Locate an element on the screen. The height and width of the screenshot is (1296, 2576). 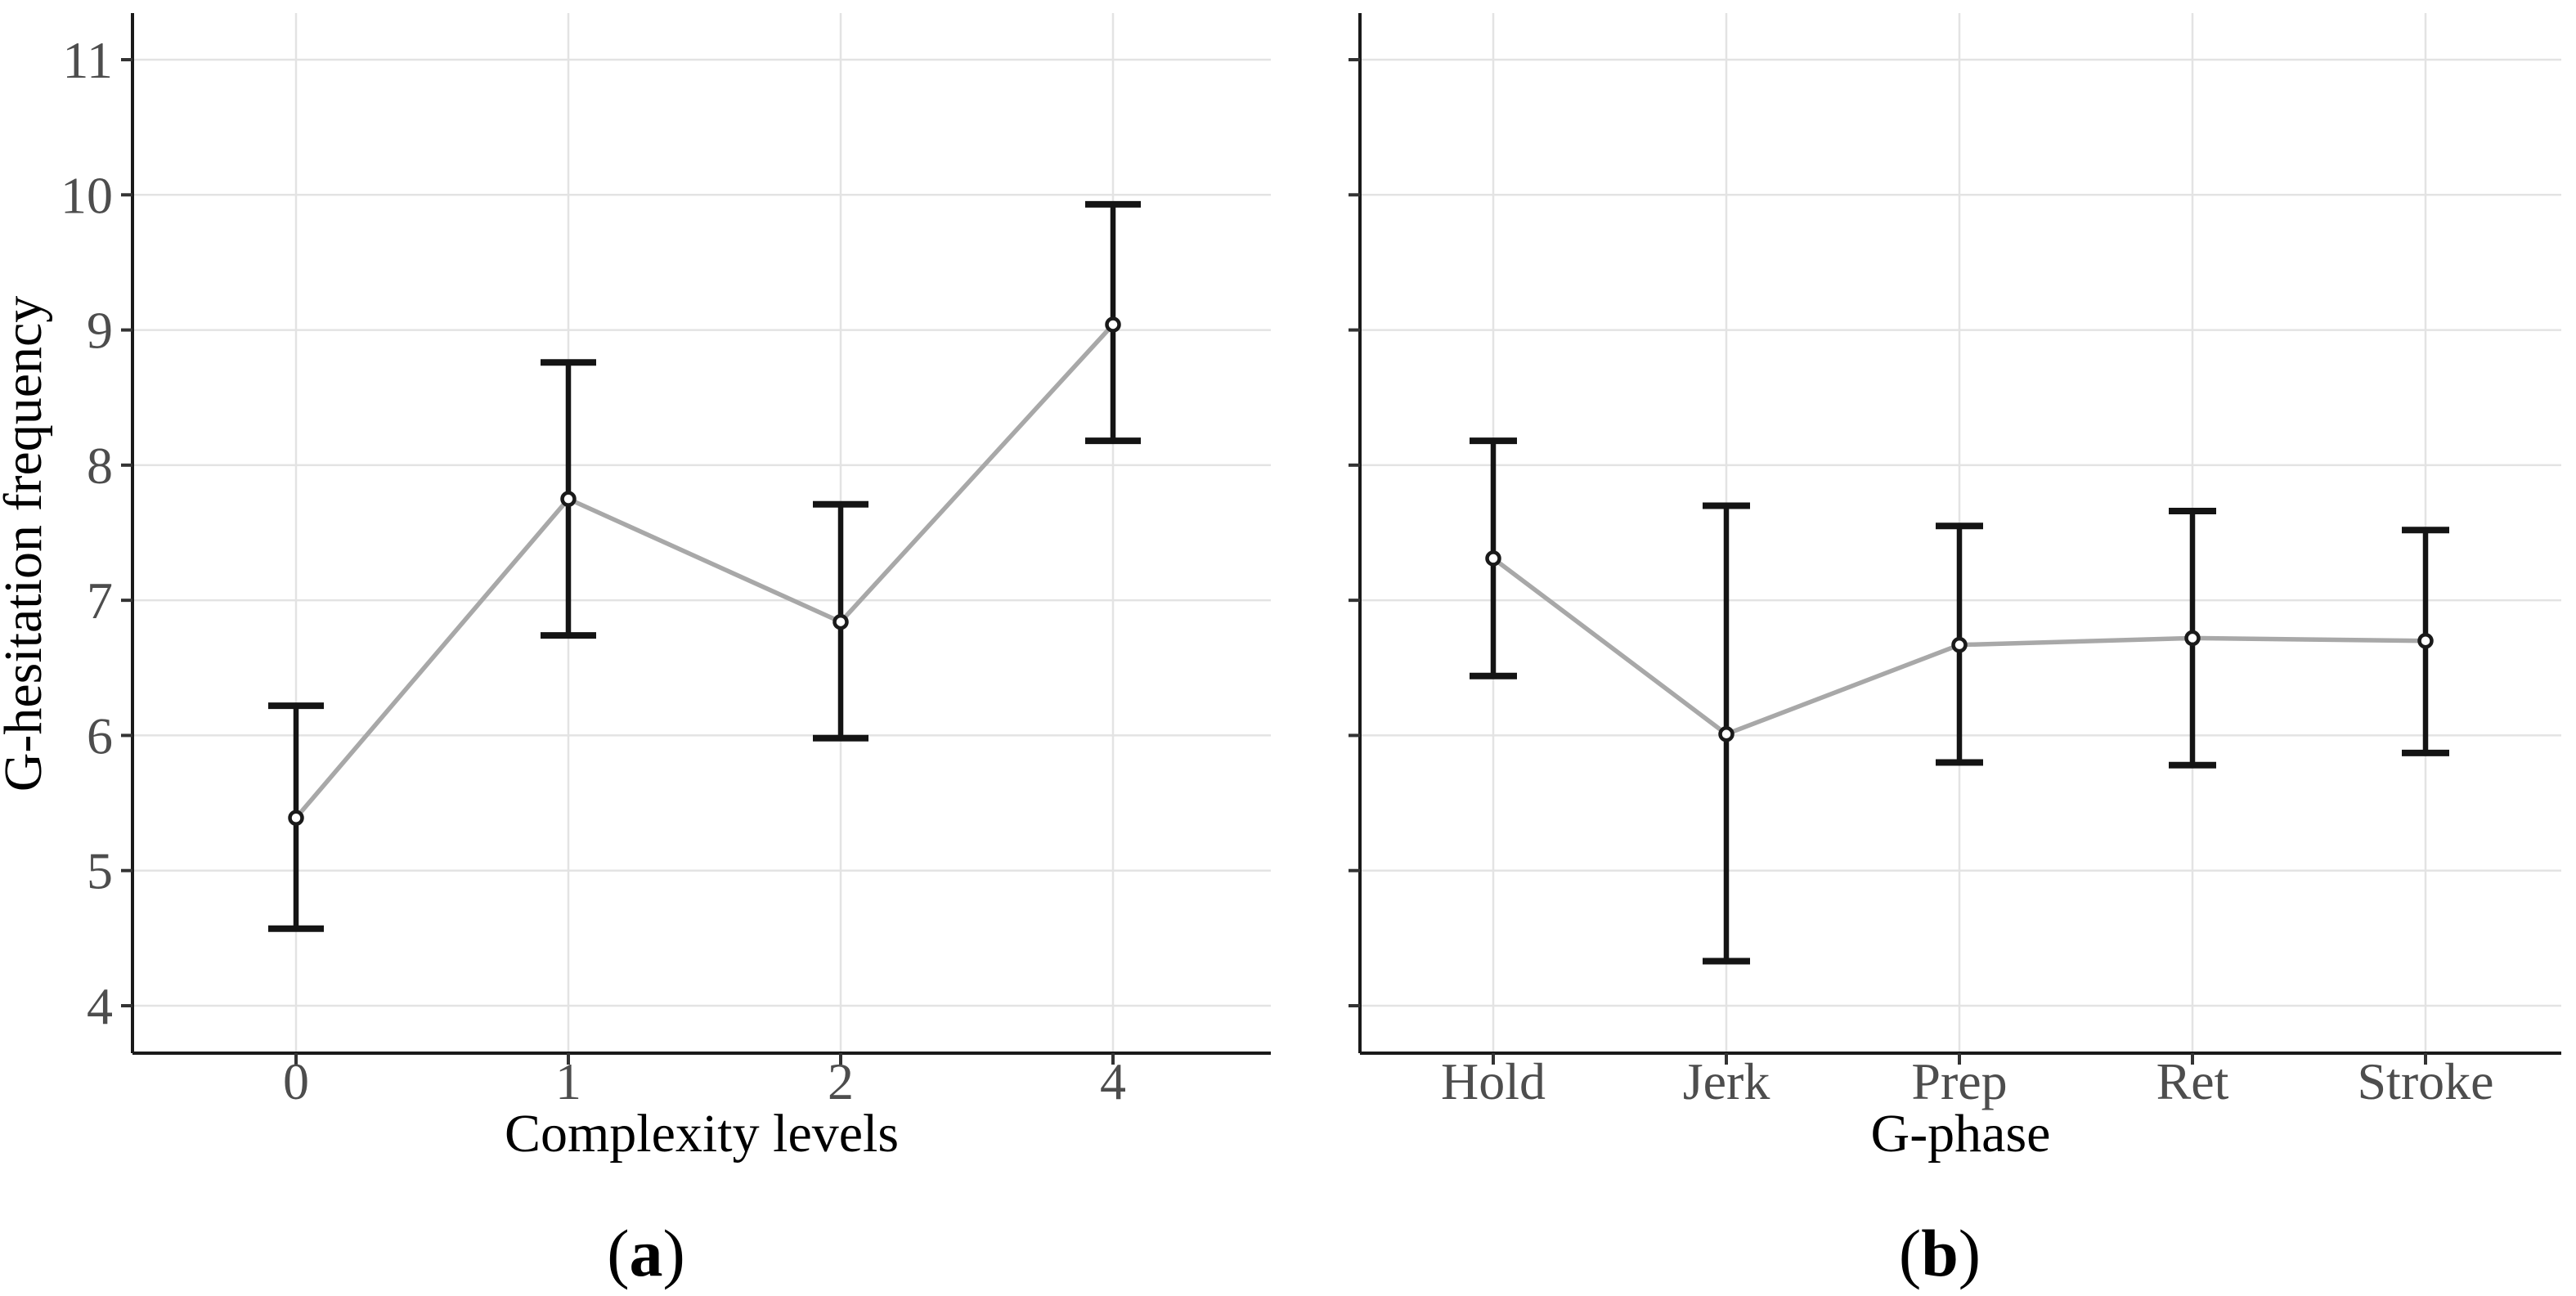
x-tick-label: Ret is located at coordinates (2192, 1081).